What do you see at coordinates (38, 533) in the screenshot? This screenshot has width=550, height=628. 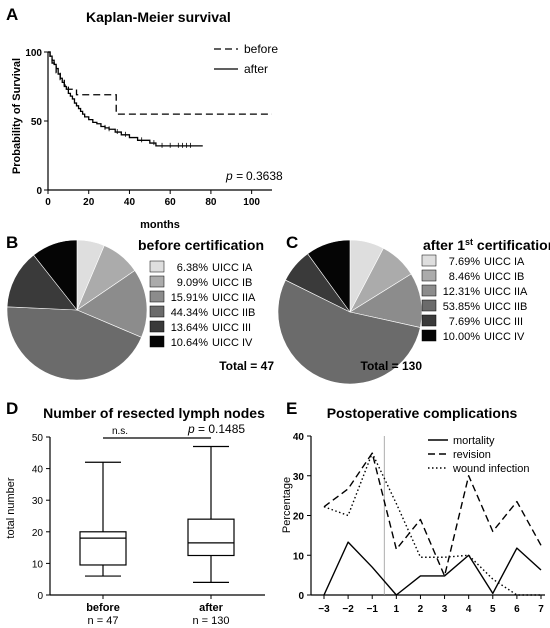 I see `box-y-tick-label: 20` at bounding box center [38, 533].